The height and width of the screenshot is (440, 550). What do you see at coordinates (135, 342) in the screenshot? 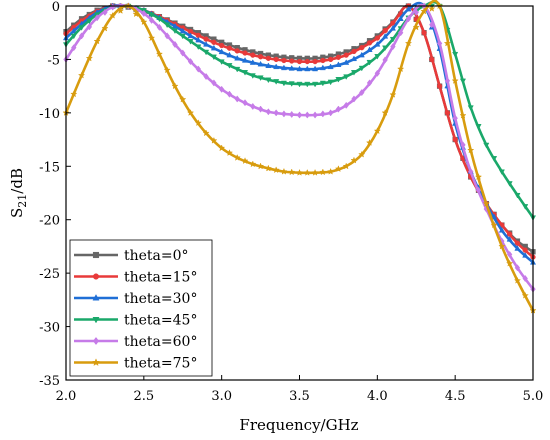
I see `legend-item: theta=60°` at bounding box center [135, 342].